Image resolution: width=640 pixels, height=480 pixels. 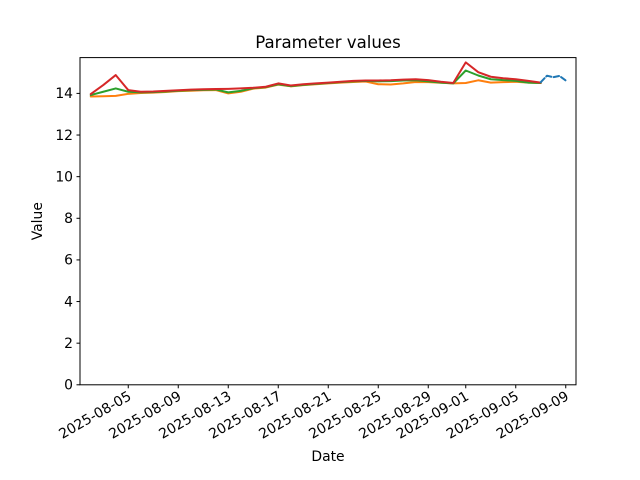 I want to click on y-tick-label: 14, so click(x=64, y=94).